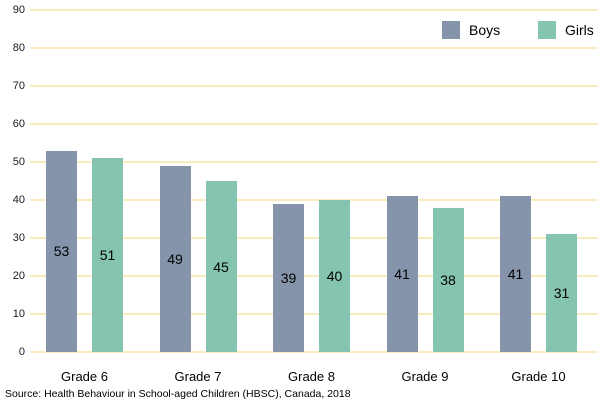 This screenshot has height=408, width=600. What do you see at coordinates (451, 30) in the screenshot?
I see `boys-legend-swatch-icon` at bounding box center [451, 30].